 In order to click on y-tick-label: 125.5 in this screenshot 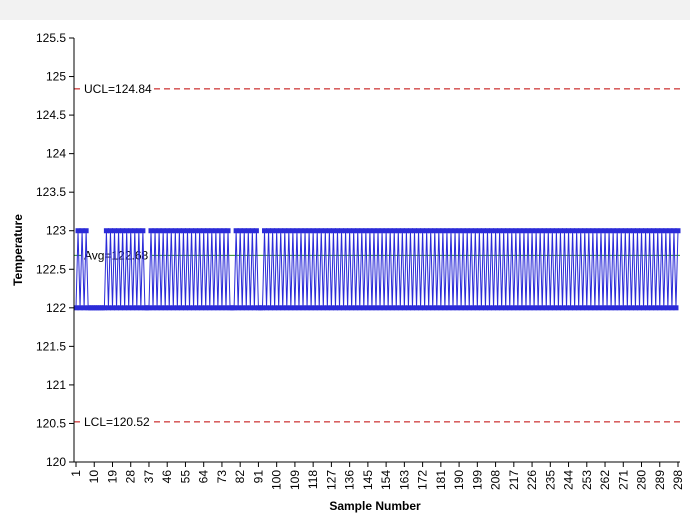, I will do `click(51, 38)`.